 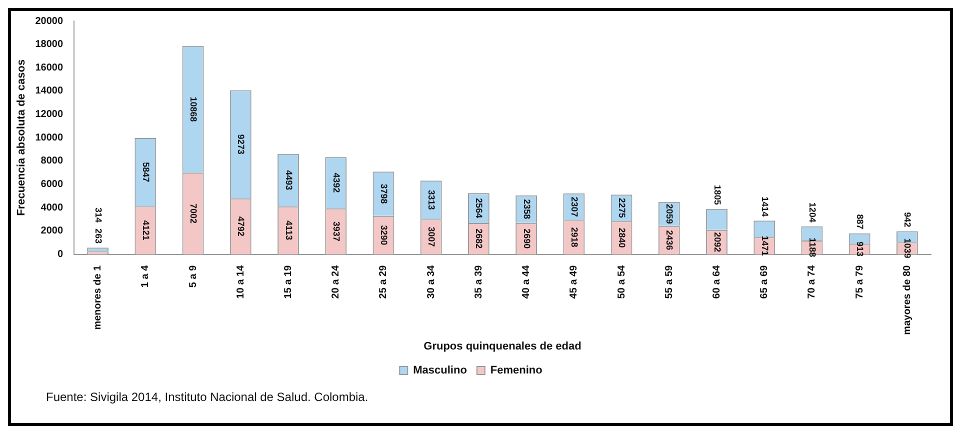 I want to click on data-label: 2092, so click(x=717, y=242).